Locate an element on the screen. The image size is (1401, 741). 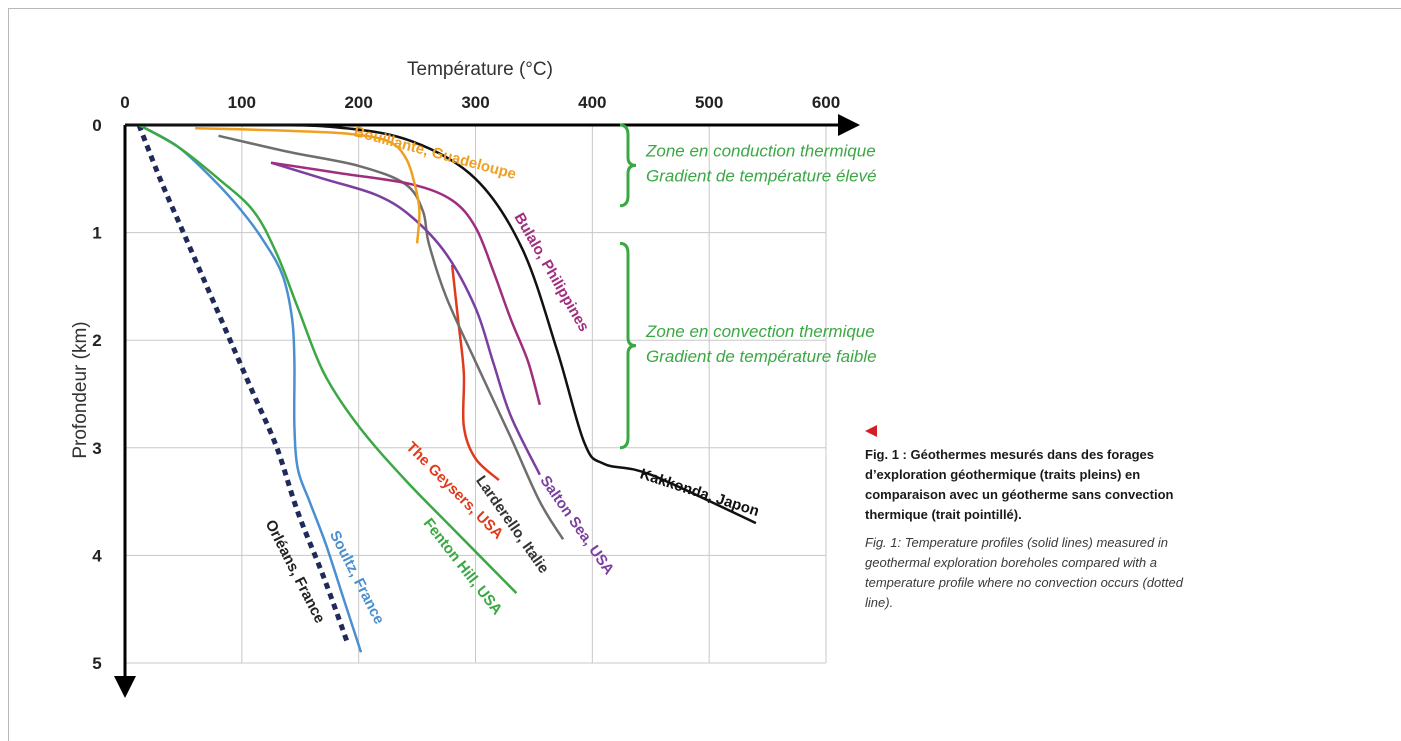
x-tick-label: 600 is located at coordinates (826, 102).